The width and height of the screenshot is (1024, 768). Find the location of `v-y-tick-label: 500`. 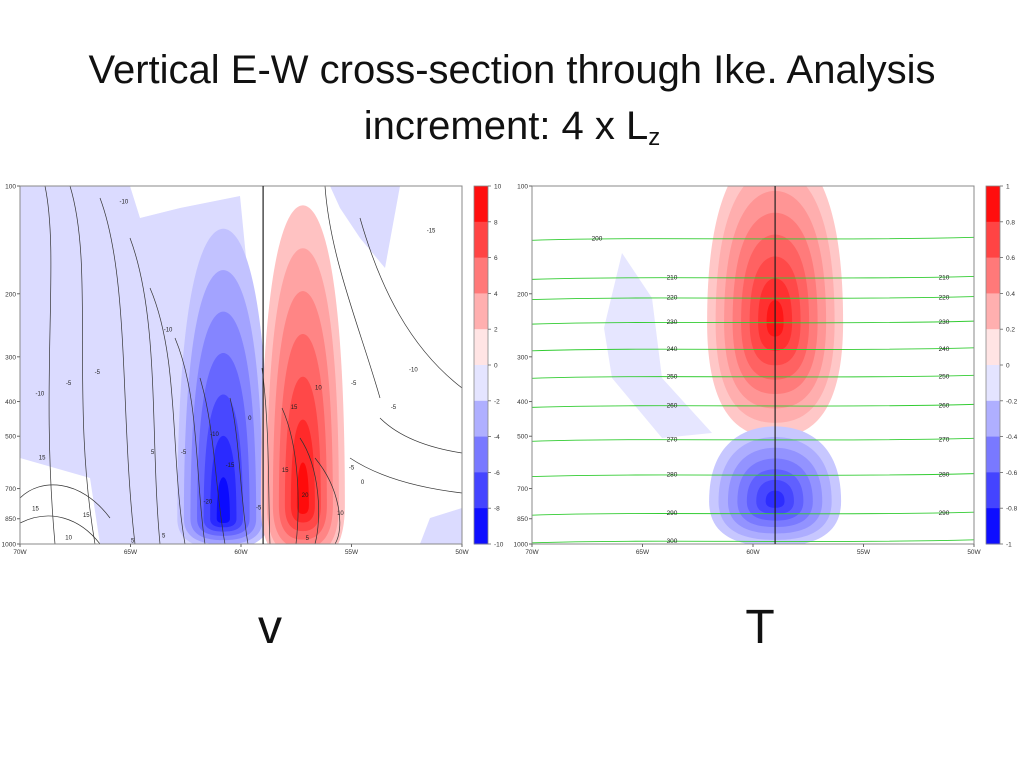

v-y-tick-label: 500 is located at coordinates (10, 437).